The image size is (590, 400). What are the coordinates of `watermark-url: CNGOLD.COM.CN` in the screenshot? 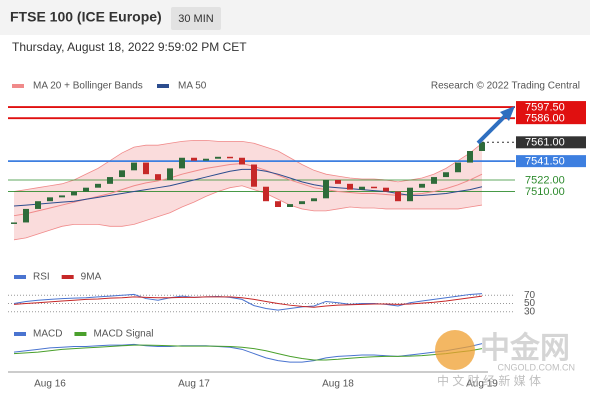 It's located at (536, 367).